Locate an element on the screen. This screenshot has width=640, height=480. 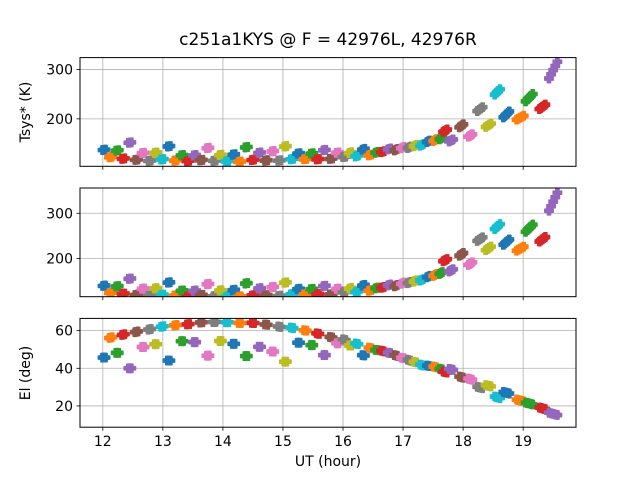
x-tick-label: 16 is located at coordinates (343, 442).